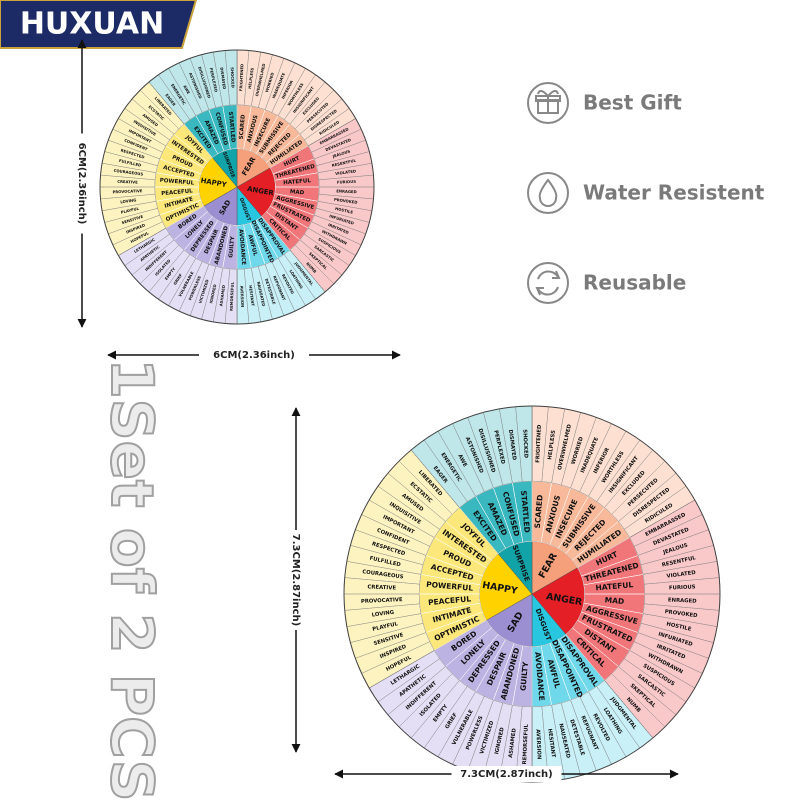 Image resolution: width=800 pixels, height=800 pixels. What do you see at coordinates (632, 103) in the screenshot?
I see `feature-label: Best Gift` at bounding box center [632, 103].